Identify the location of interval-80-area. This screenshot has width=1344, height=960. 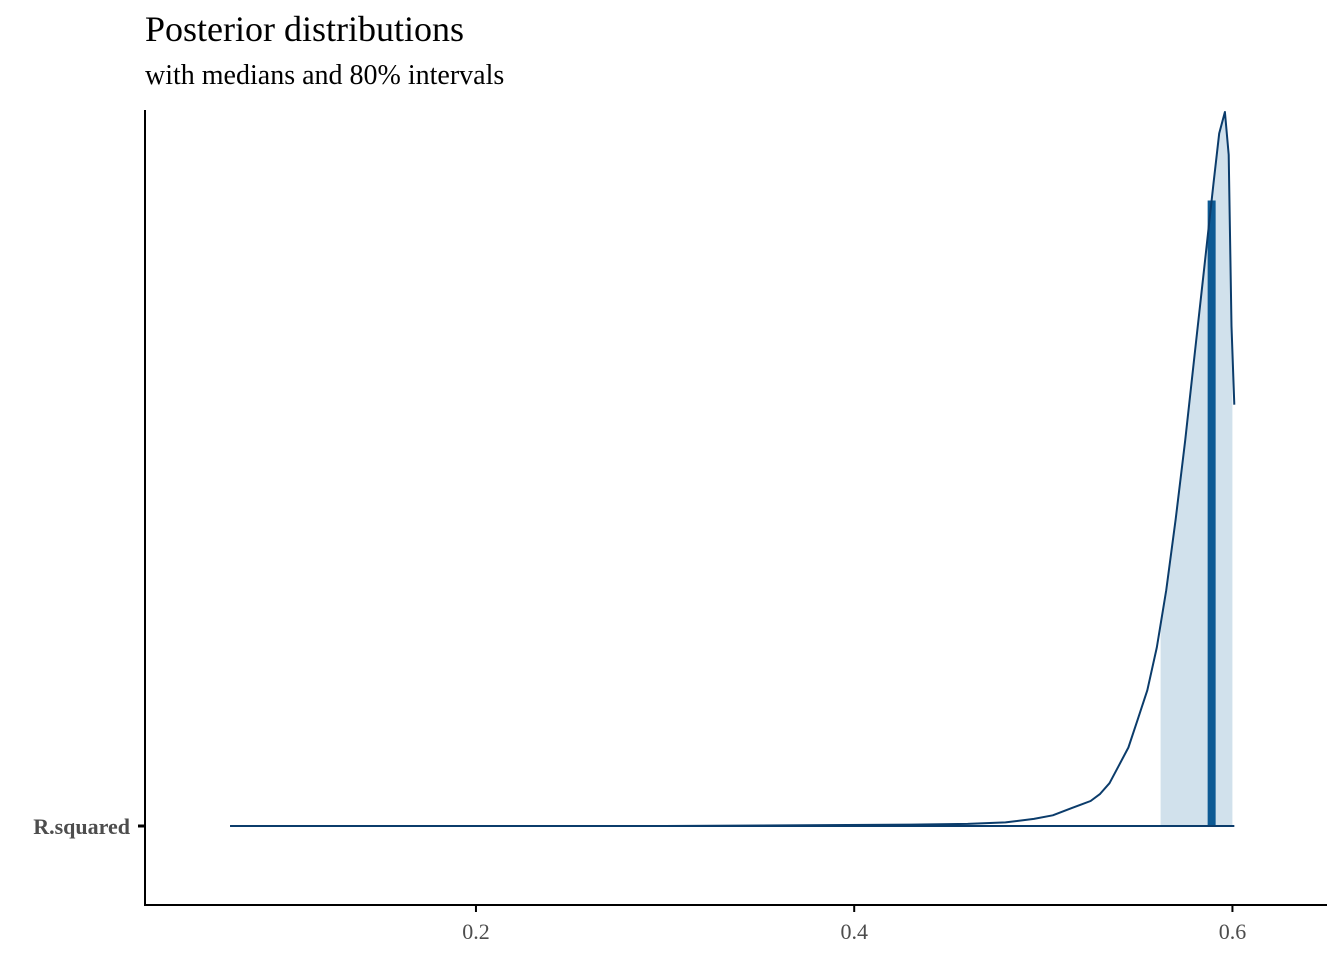
(1196, 471).